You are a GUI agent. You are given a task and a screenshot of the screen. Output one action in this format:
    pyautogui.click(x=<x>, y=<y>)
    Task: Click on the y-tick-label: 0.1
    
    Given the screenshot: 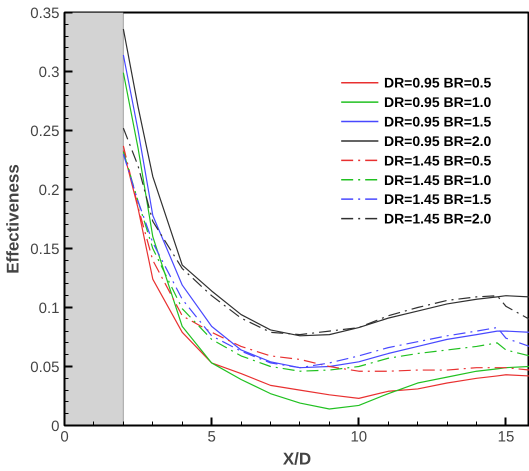 What is the action you would take?
    pyautogui.click(x=49, y=308)
    